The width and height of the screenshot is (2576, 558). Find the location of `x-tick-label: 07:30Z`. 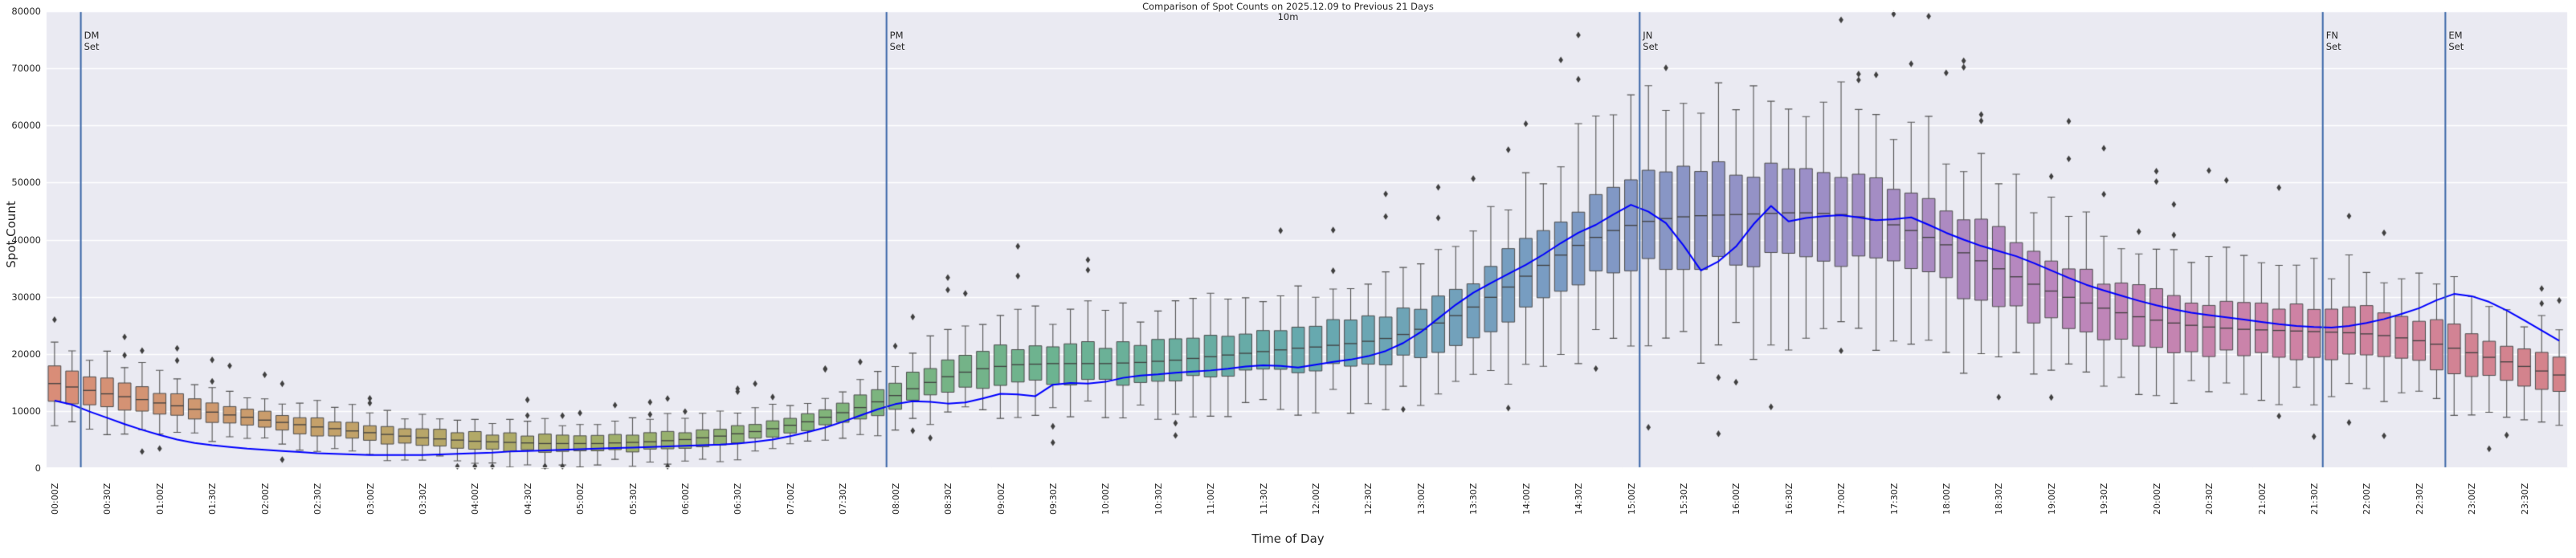

x-tick-label: 07:30Z is located at coordinates (843, 499).